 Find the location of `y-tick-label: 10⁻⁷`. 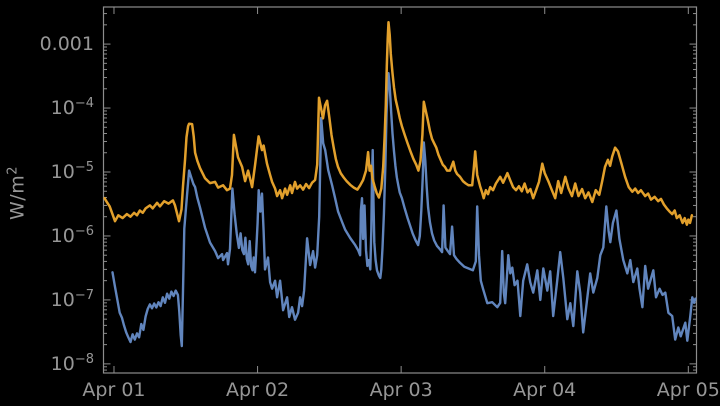

y-tick-label: 10⁻⁷ is located at coordinates (72, 299).